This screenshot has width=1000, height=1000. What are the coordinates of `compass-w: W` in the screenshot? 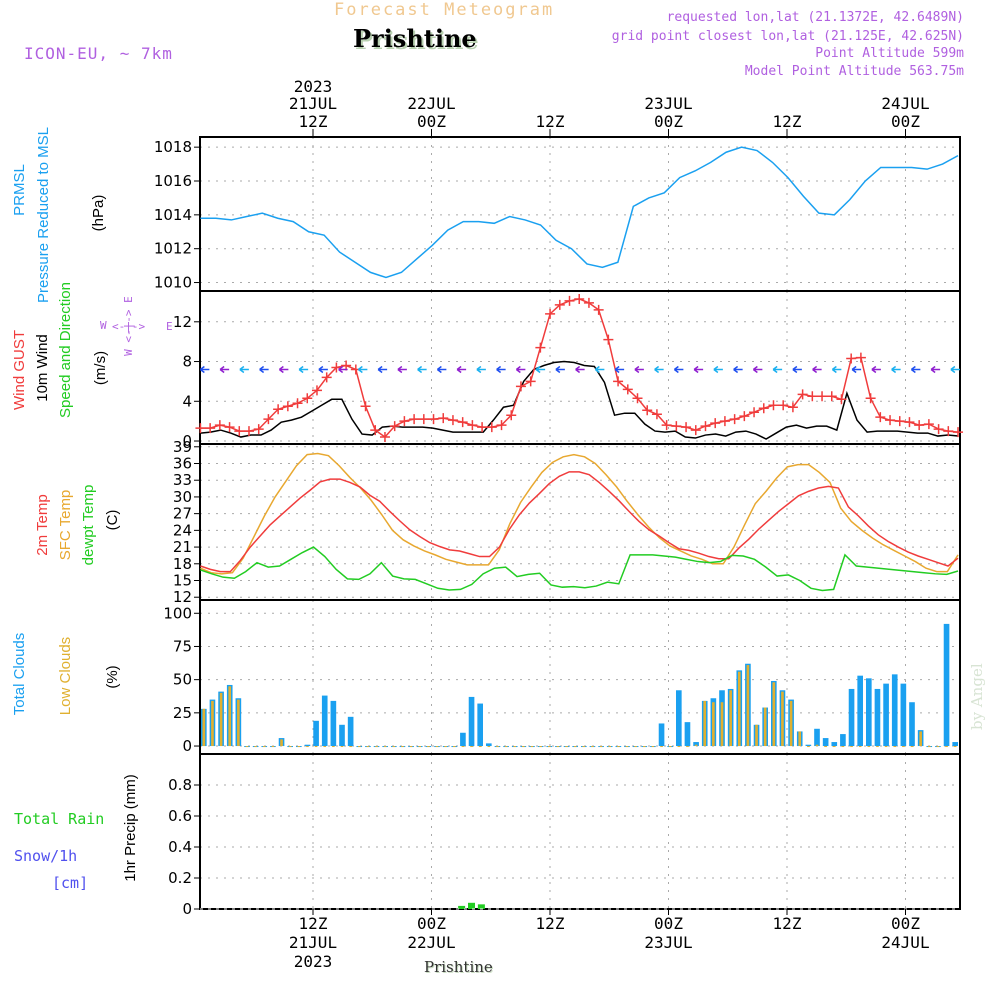 It's located at (103, 325).